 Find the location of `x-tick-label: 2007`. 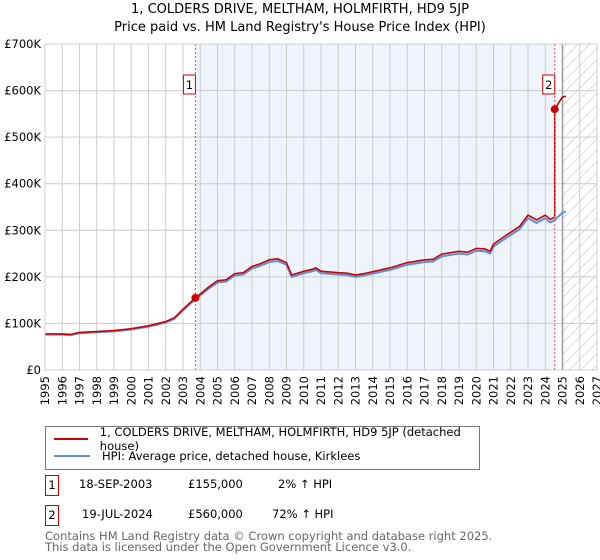

x-tick-label: 2007 is located at coordinates (252, 390).